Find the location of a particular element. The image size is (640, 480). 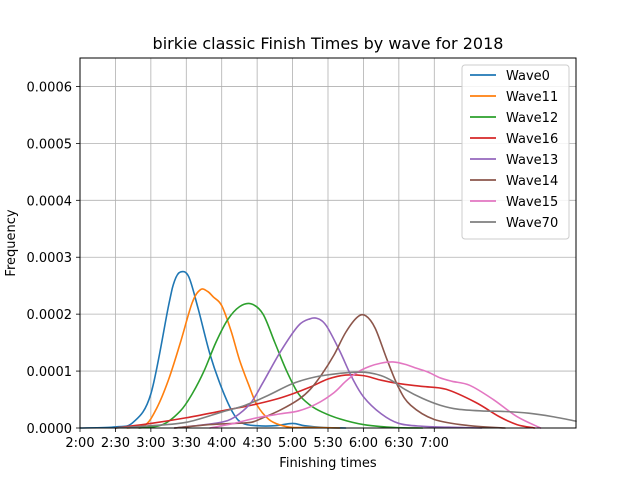

y-tick-label: 0.0006 is located at coordinates (50, 87).